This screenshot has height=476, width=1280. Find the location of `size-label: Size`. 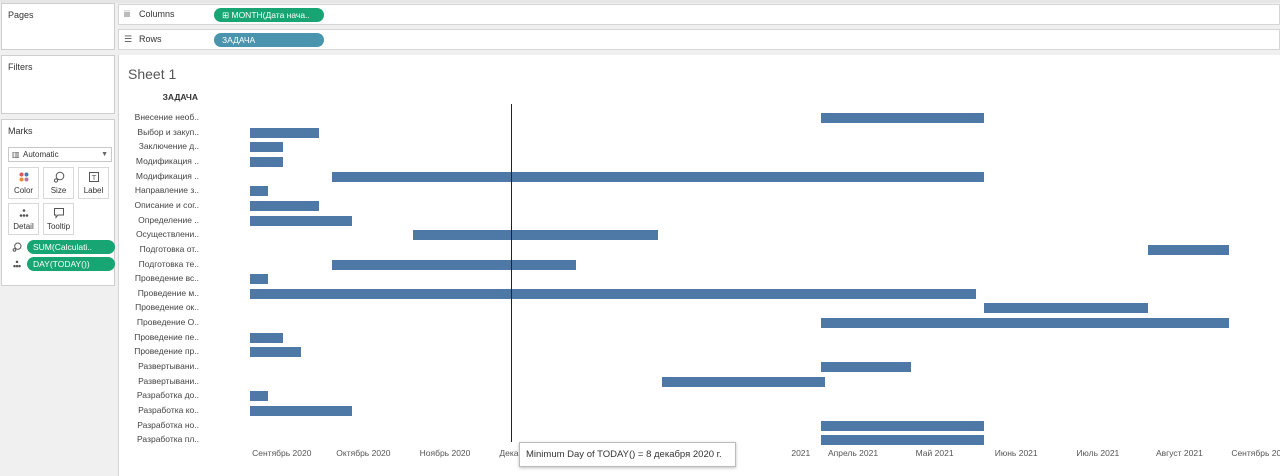

size-label: Size is located at coordinates (58, 190).